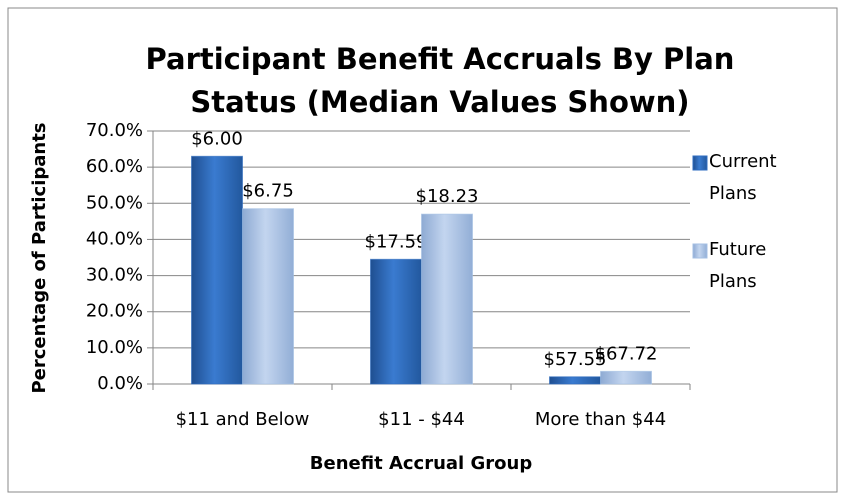 The width and height of the screenshot is (841, 493). I want to click on data-label: $6.00, so click(217, 138).